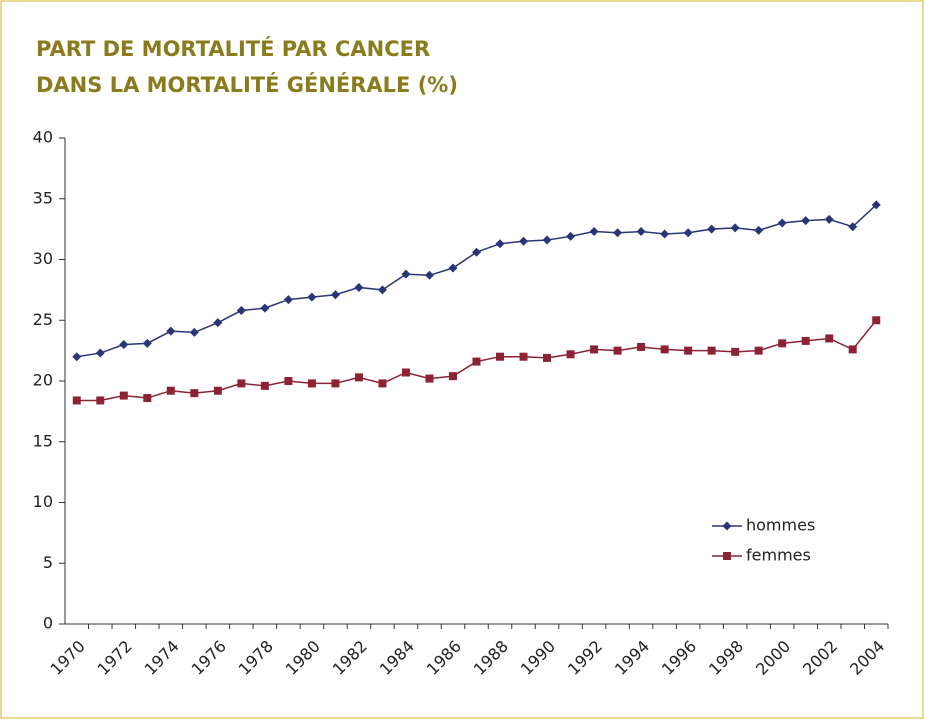 The image size is (925, 720). I want to click on y-tick-label: 10, so click(43, 501).